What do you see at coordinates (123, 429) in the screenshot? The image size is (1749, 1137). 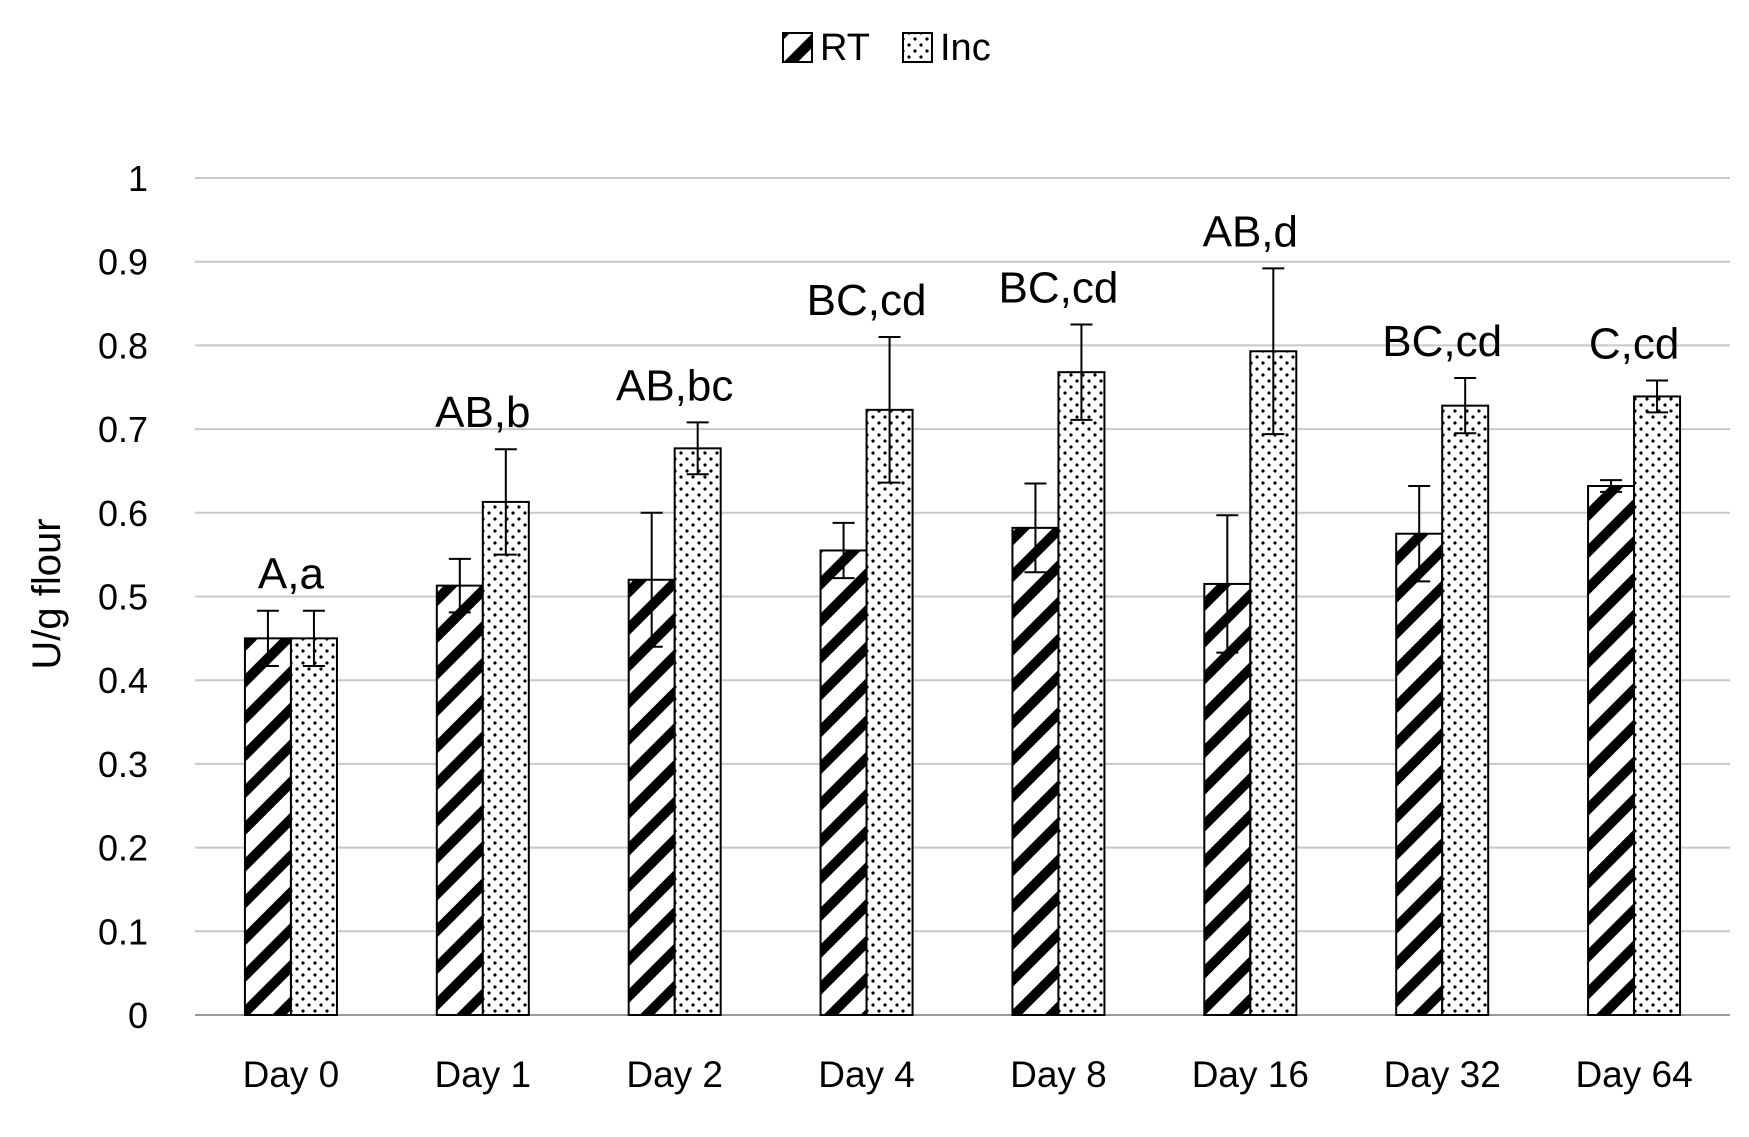 I see `y-tick-label: 0.7` at bounding box center [123, 429].